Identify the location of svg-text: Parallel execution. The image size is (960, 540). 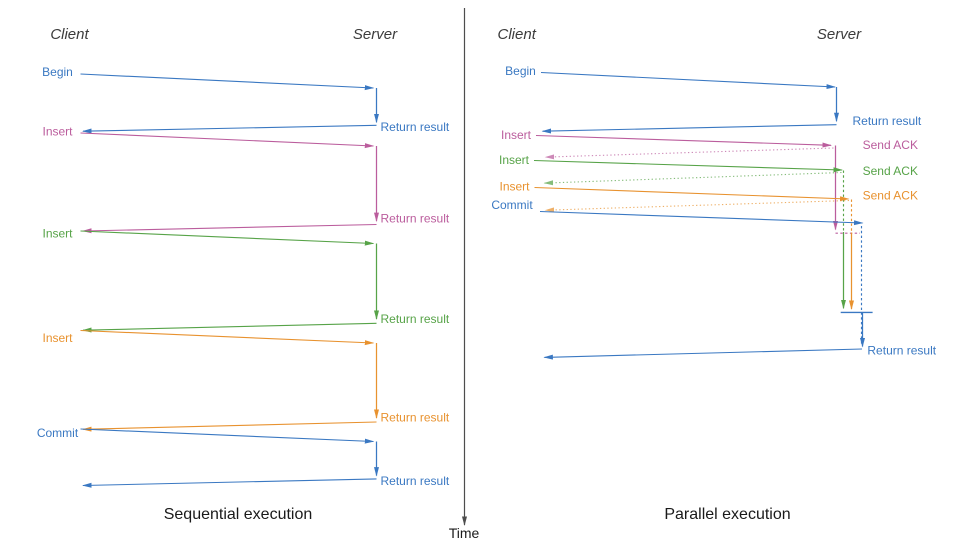
(727, 514).